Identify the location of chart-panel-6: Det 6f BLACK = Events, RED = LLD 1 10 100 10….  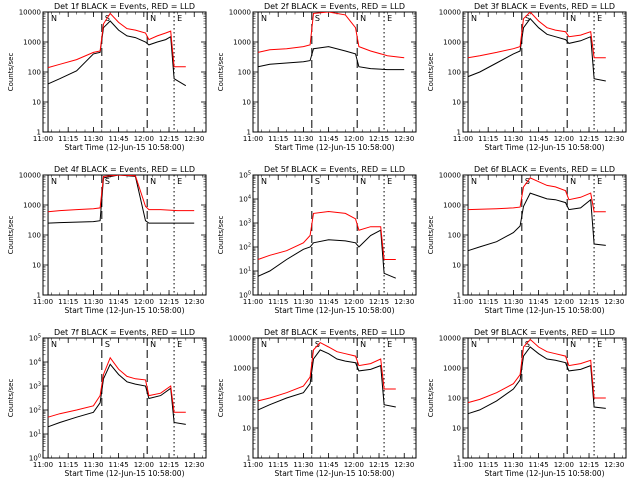
(527, 240).